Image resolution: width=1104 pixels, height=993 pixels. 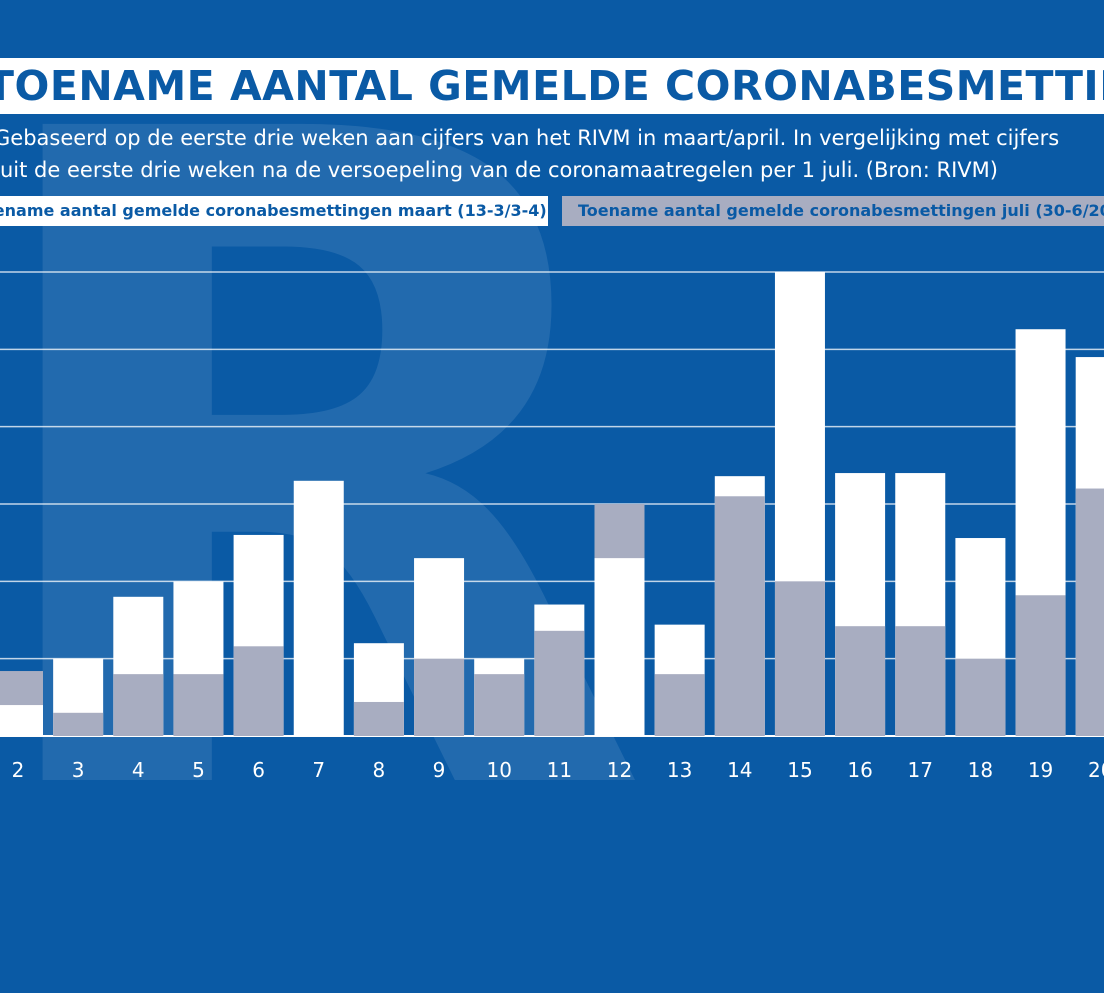 I want to click on x-tick-label: 6, so click(x=258, y=770).